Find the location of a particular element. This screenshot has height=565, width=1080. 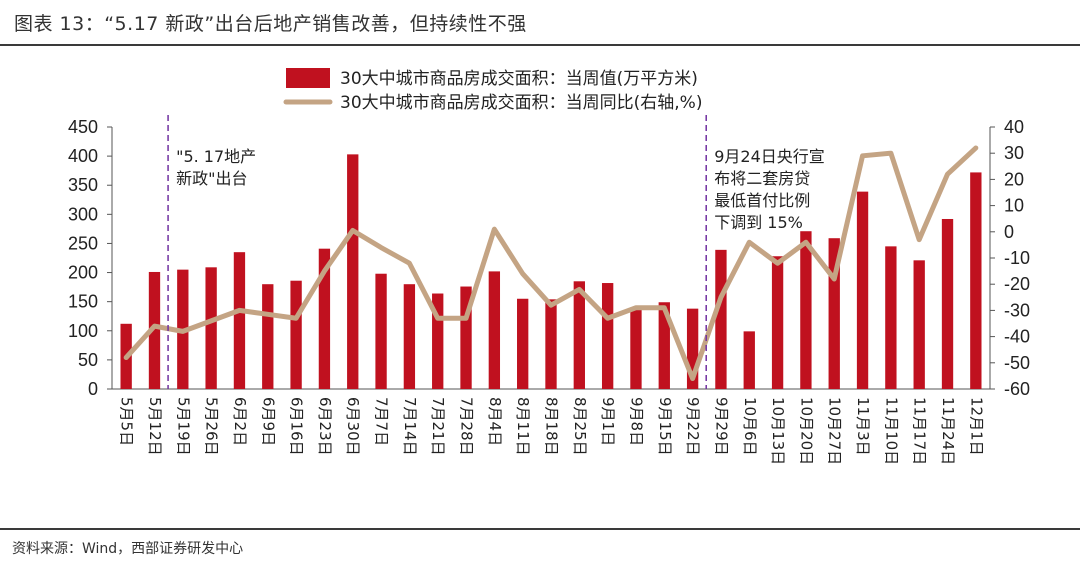

x-tick-label: 8月4日 is located at coordinates (495, 421).